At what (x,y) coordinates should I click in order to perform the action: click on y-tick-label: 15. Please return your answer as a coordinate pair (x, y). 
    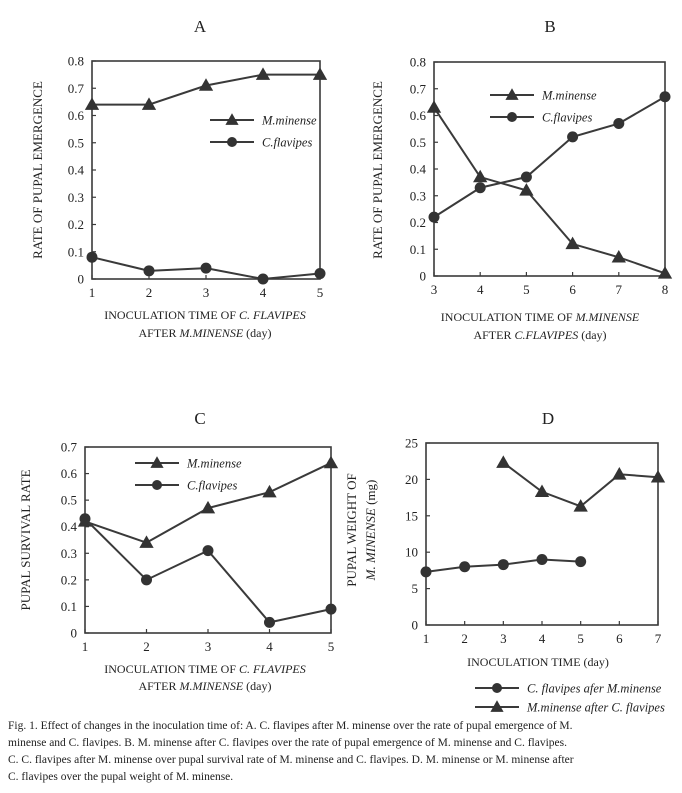
    Looking at the image, I should click on (411, 515).